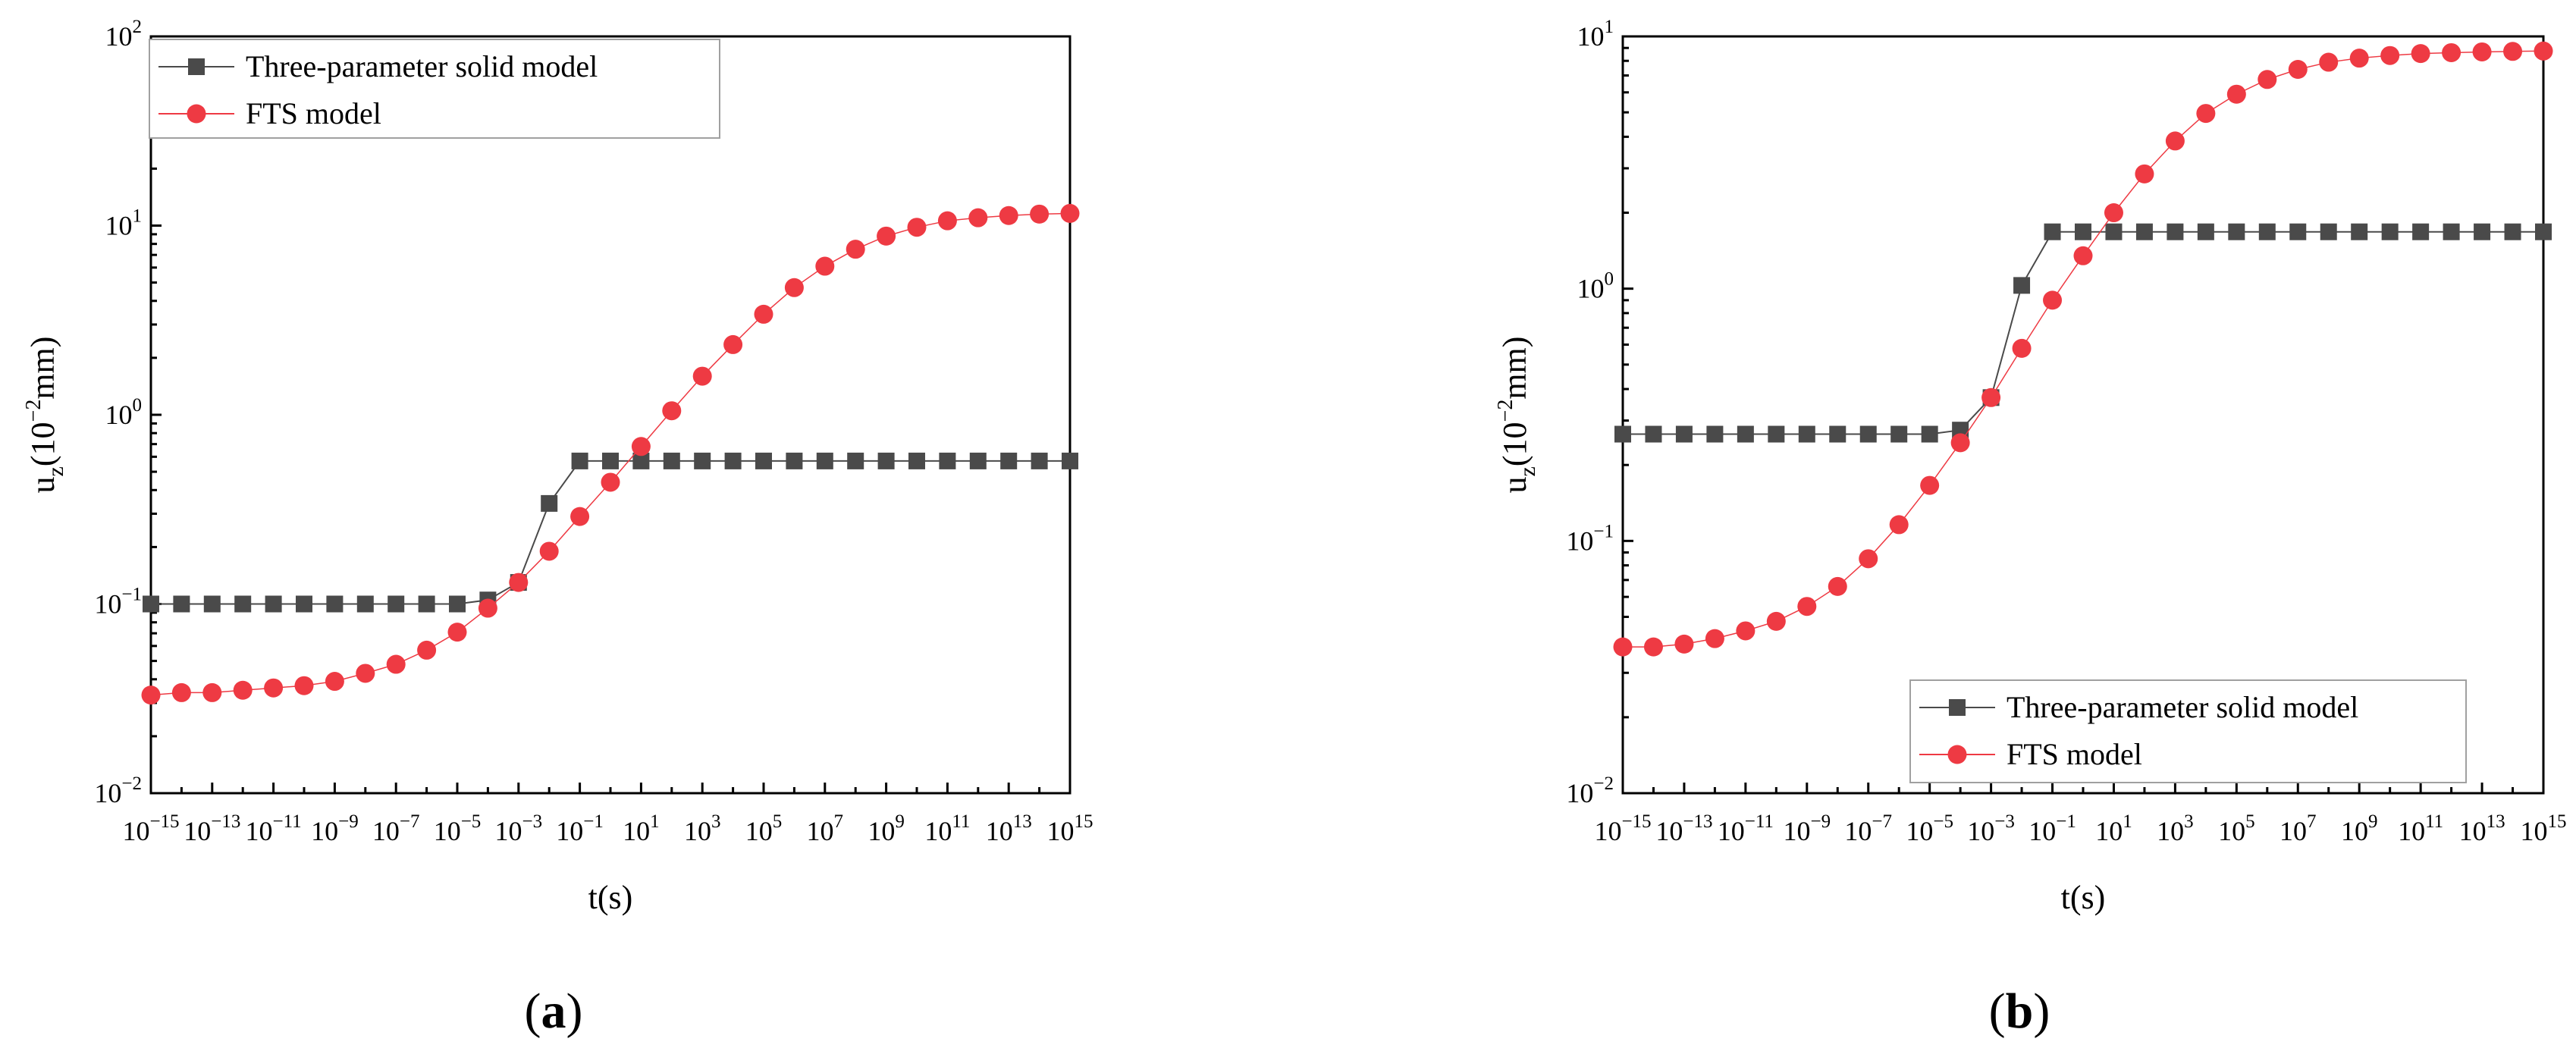 The height and width of the screenshot is (1051, 2576). I want to click on x-tick-label: 10¹³, so click(1009, 828).